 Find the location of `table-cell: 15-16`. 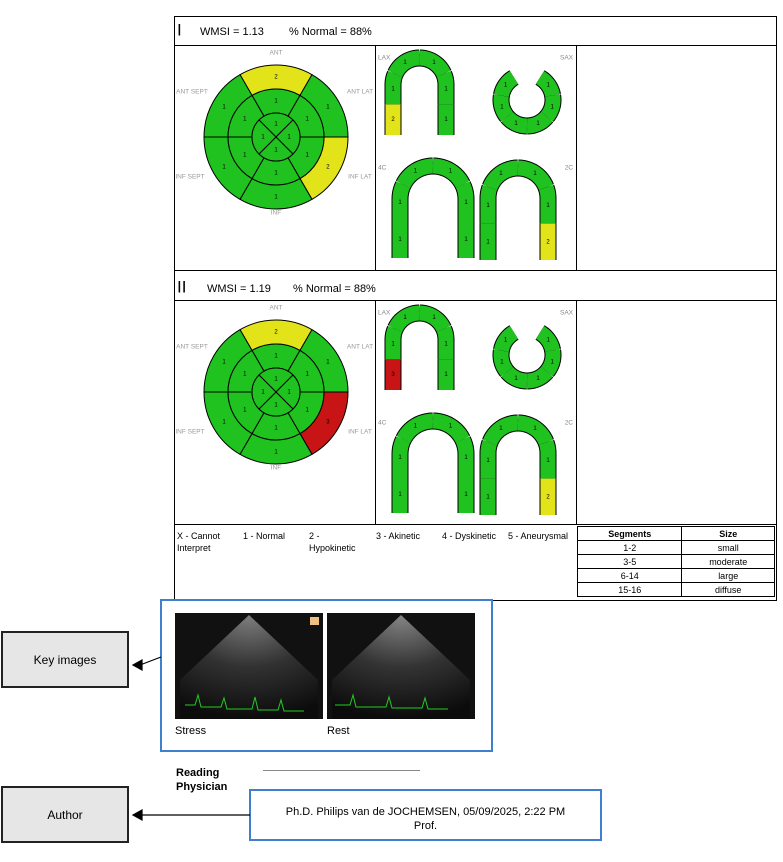

table-cell: 15-16 is located at coordinates (629, 589).